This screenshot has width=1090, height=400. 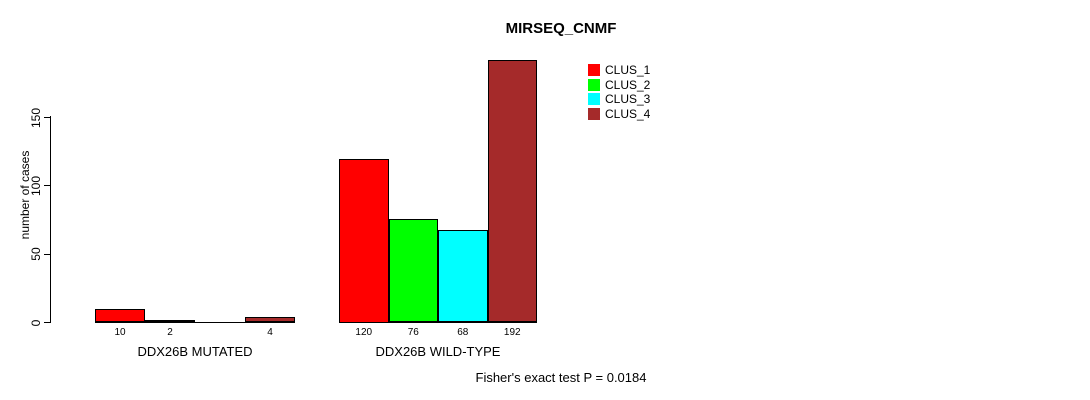 What do you see at coordinates (170, 321) in the screenshot?
I see `bar-clus_2-mutated` at bounding box center [170, 321].